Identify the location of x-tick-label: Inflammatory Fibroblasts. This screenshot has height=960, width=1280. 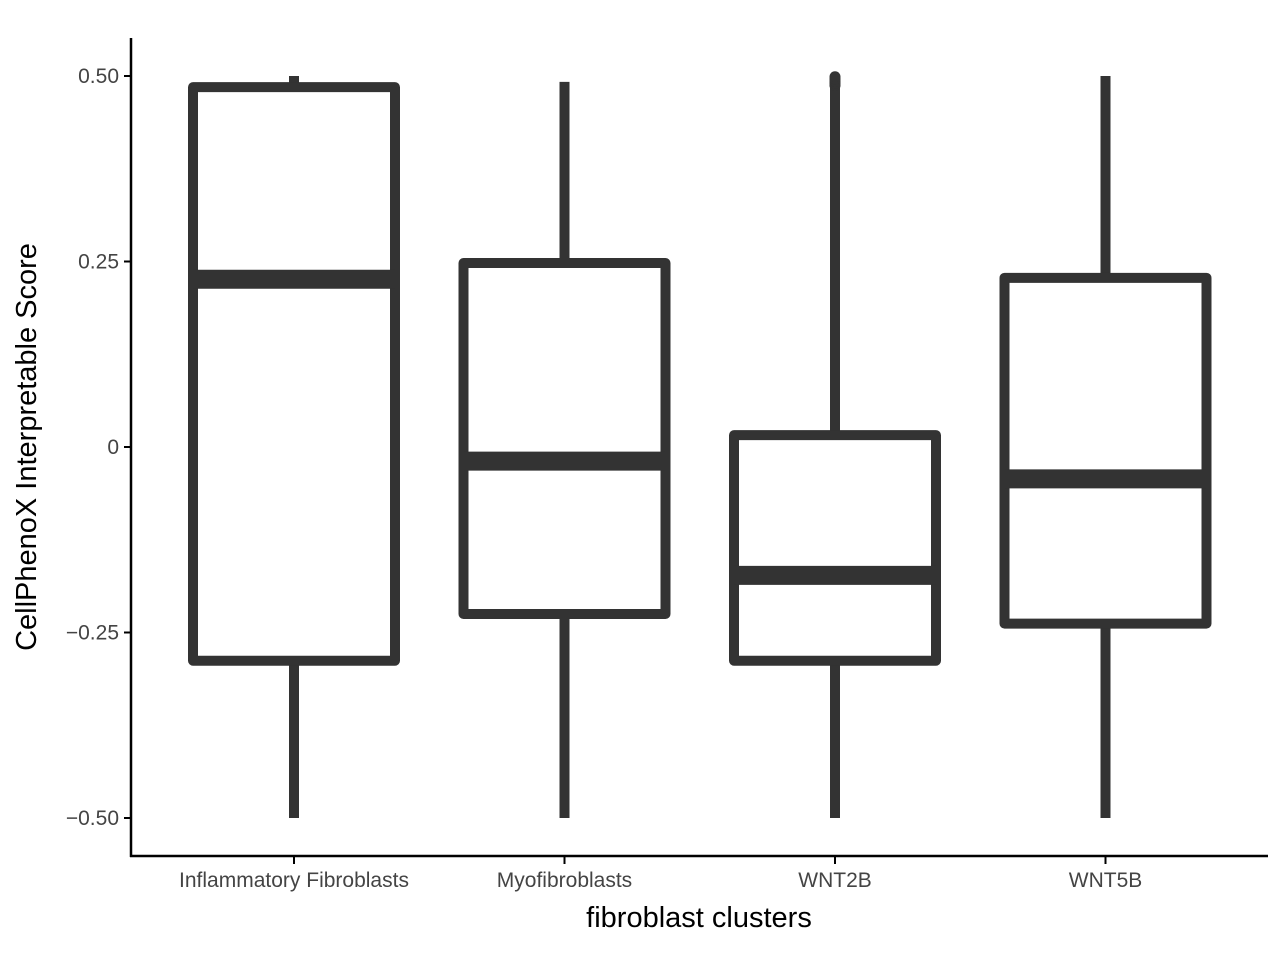
(294, 880).